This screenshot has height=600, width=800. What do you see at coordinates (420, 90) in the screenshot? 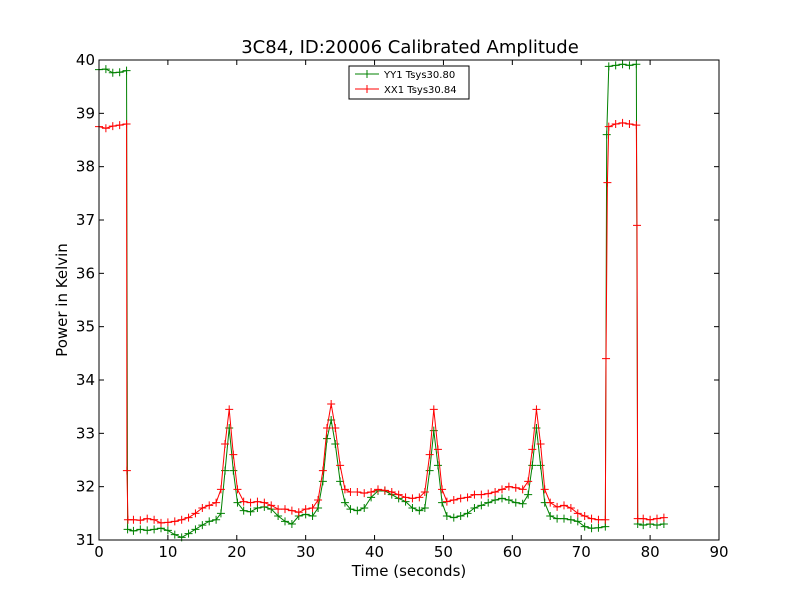
I see `legend-label: XX1 Tsys30.84` at bounding box center [420, 90].